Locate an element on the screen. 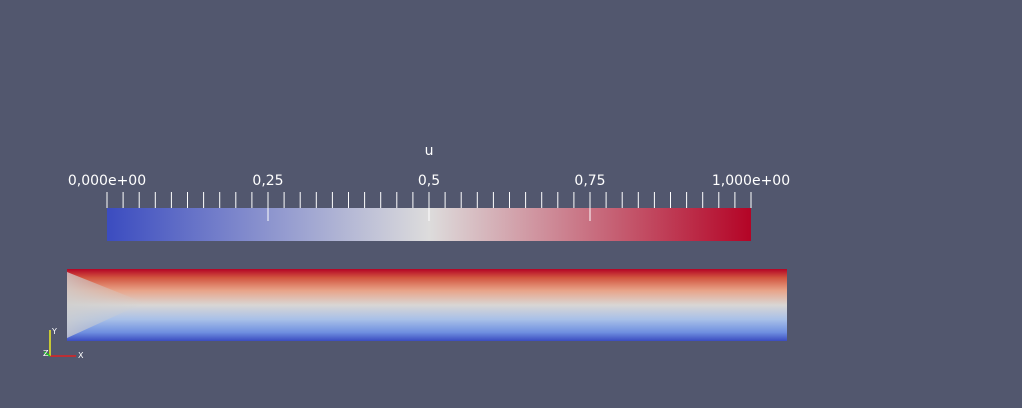 The image size is (1022, 408). tick-label: 0,75 is located at coordinates (589, 181).